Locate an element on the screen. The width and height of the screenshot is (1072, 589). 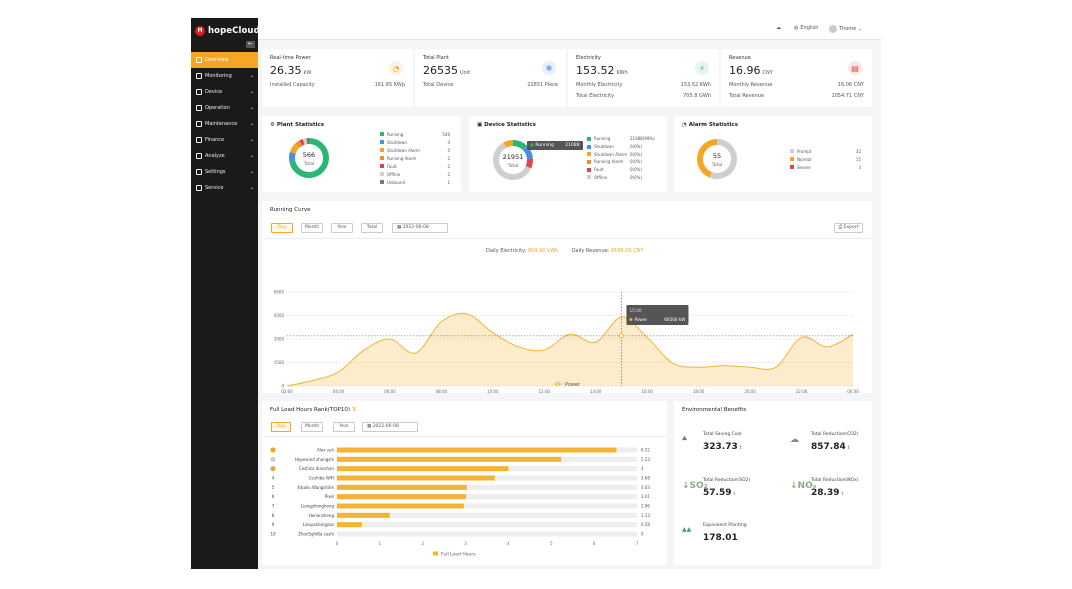
alarm-legend: Prompt 32 Normal 15 Severe 3 is located at coordinates (825, 159).